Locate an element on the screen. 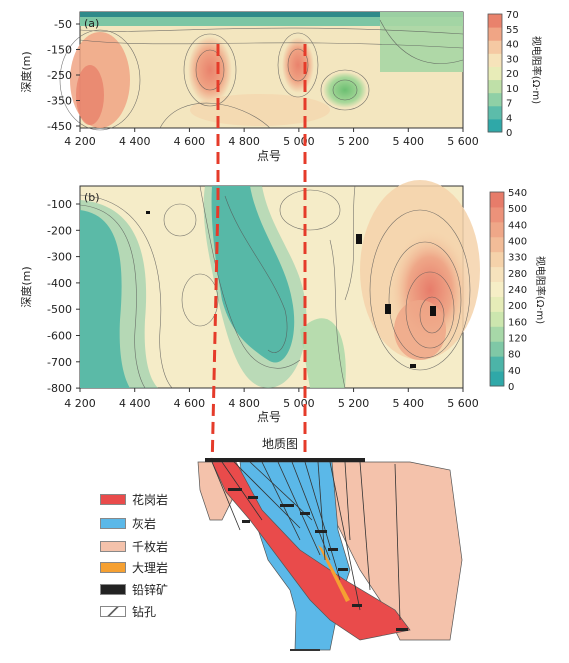 This screenshot has height=663, width=569. ore-swatch is located at coordinates (113, 589).